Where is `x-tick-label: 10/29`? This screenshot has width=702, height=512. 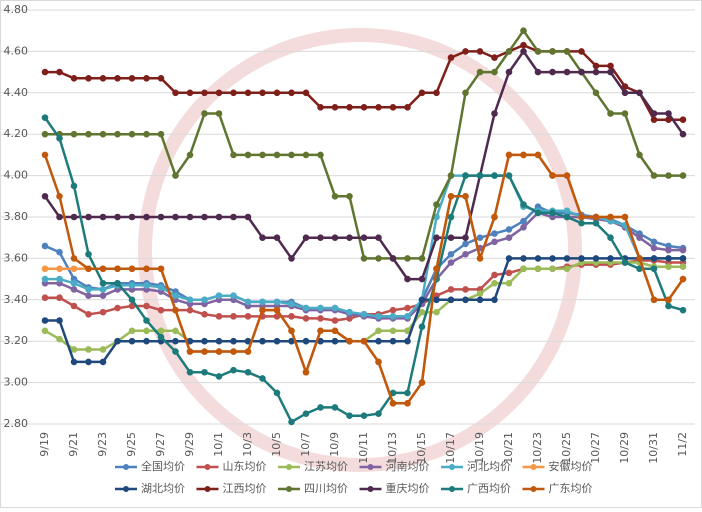
x-tick-label: 10/29 is located at coordinates (624, 448).